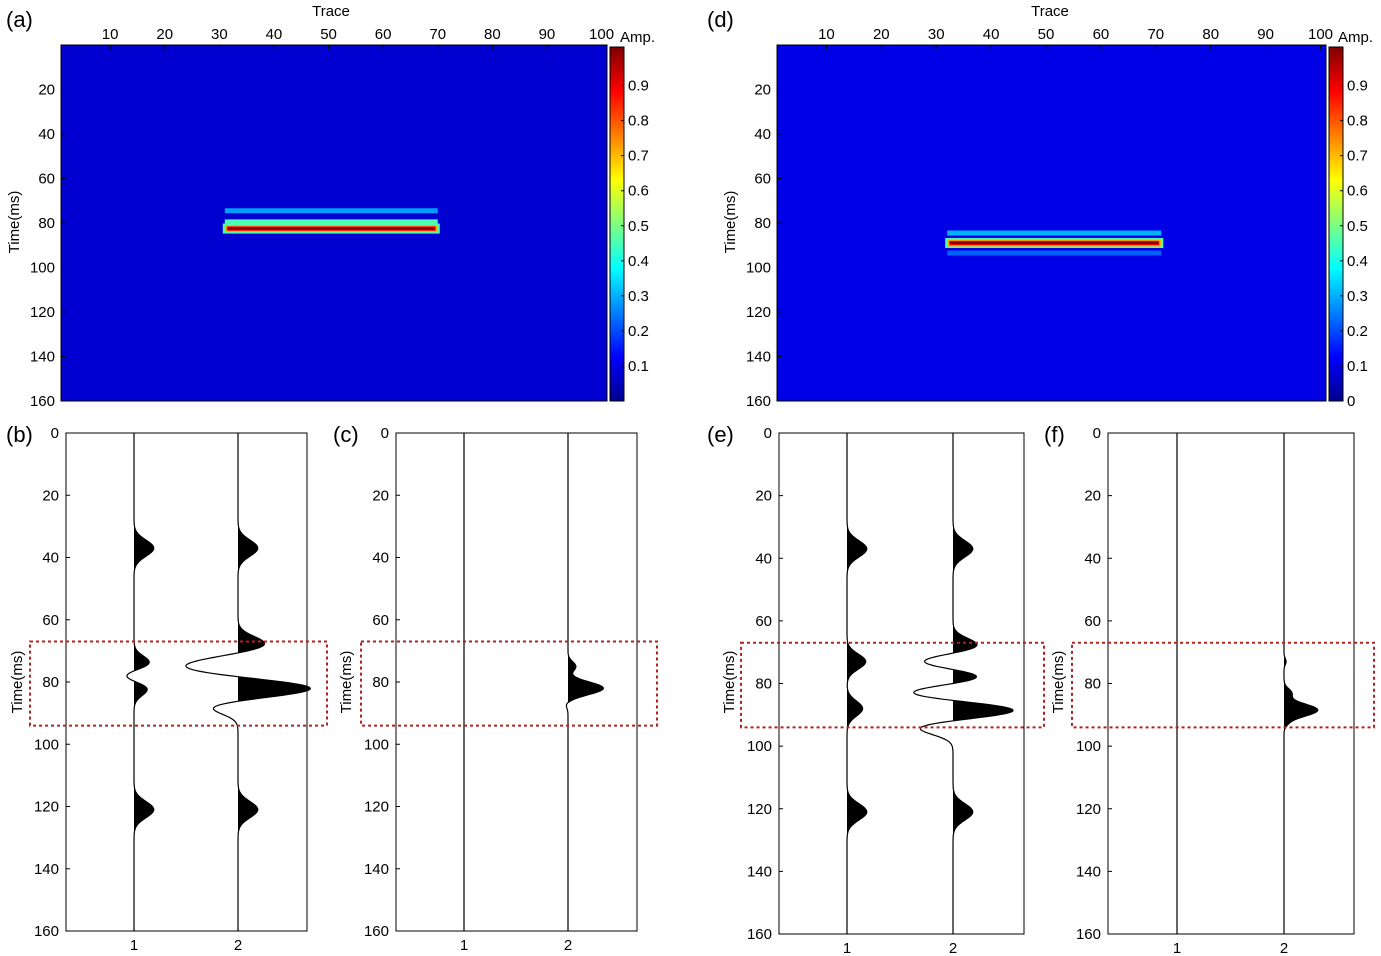  What do you see at coordinates (1088, 934) in the screenshot?
I see `y-tick-label-f-160: 160` at bounding box center [1088, 934].